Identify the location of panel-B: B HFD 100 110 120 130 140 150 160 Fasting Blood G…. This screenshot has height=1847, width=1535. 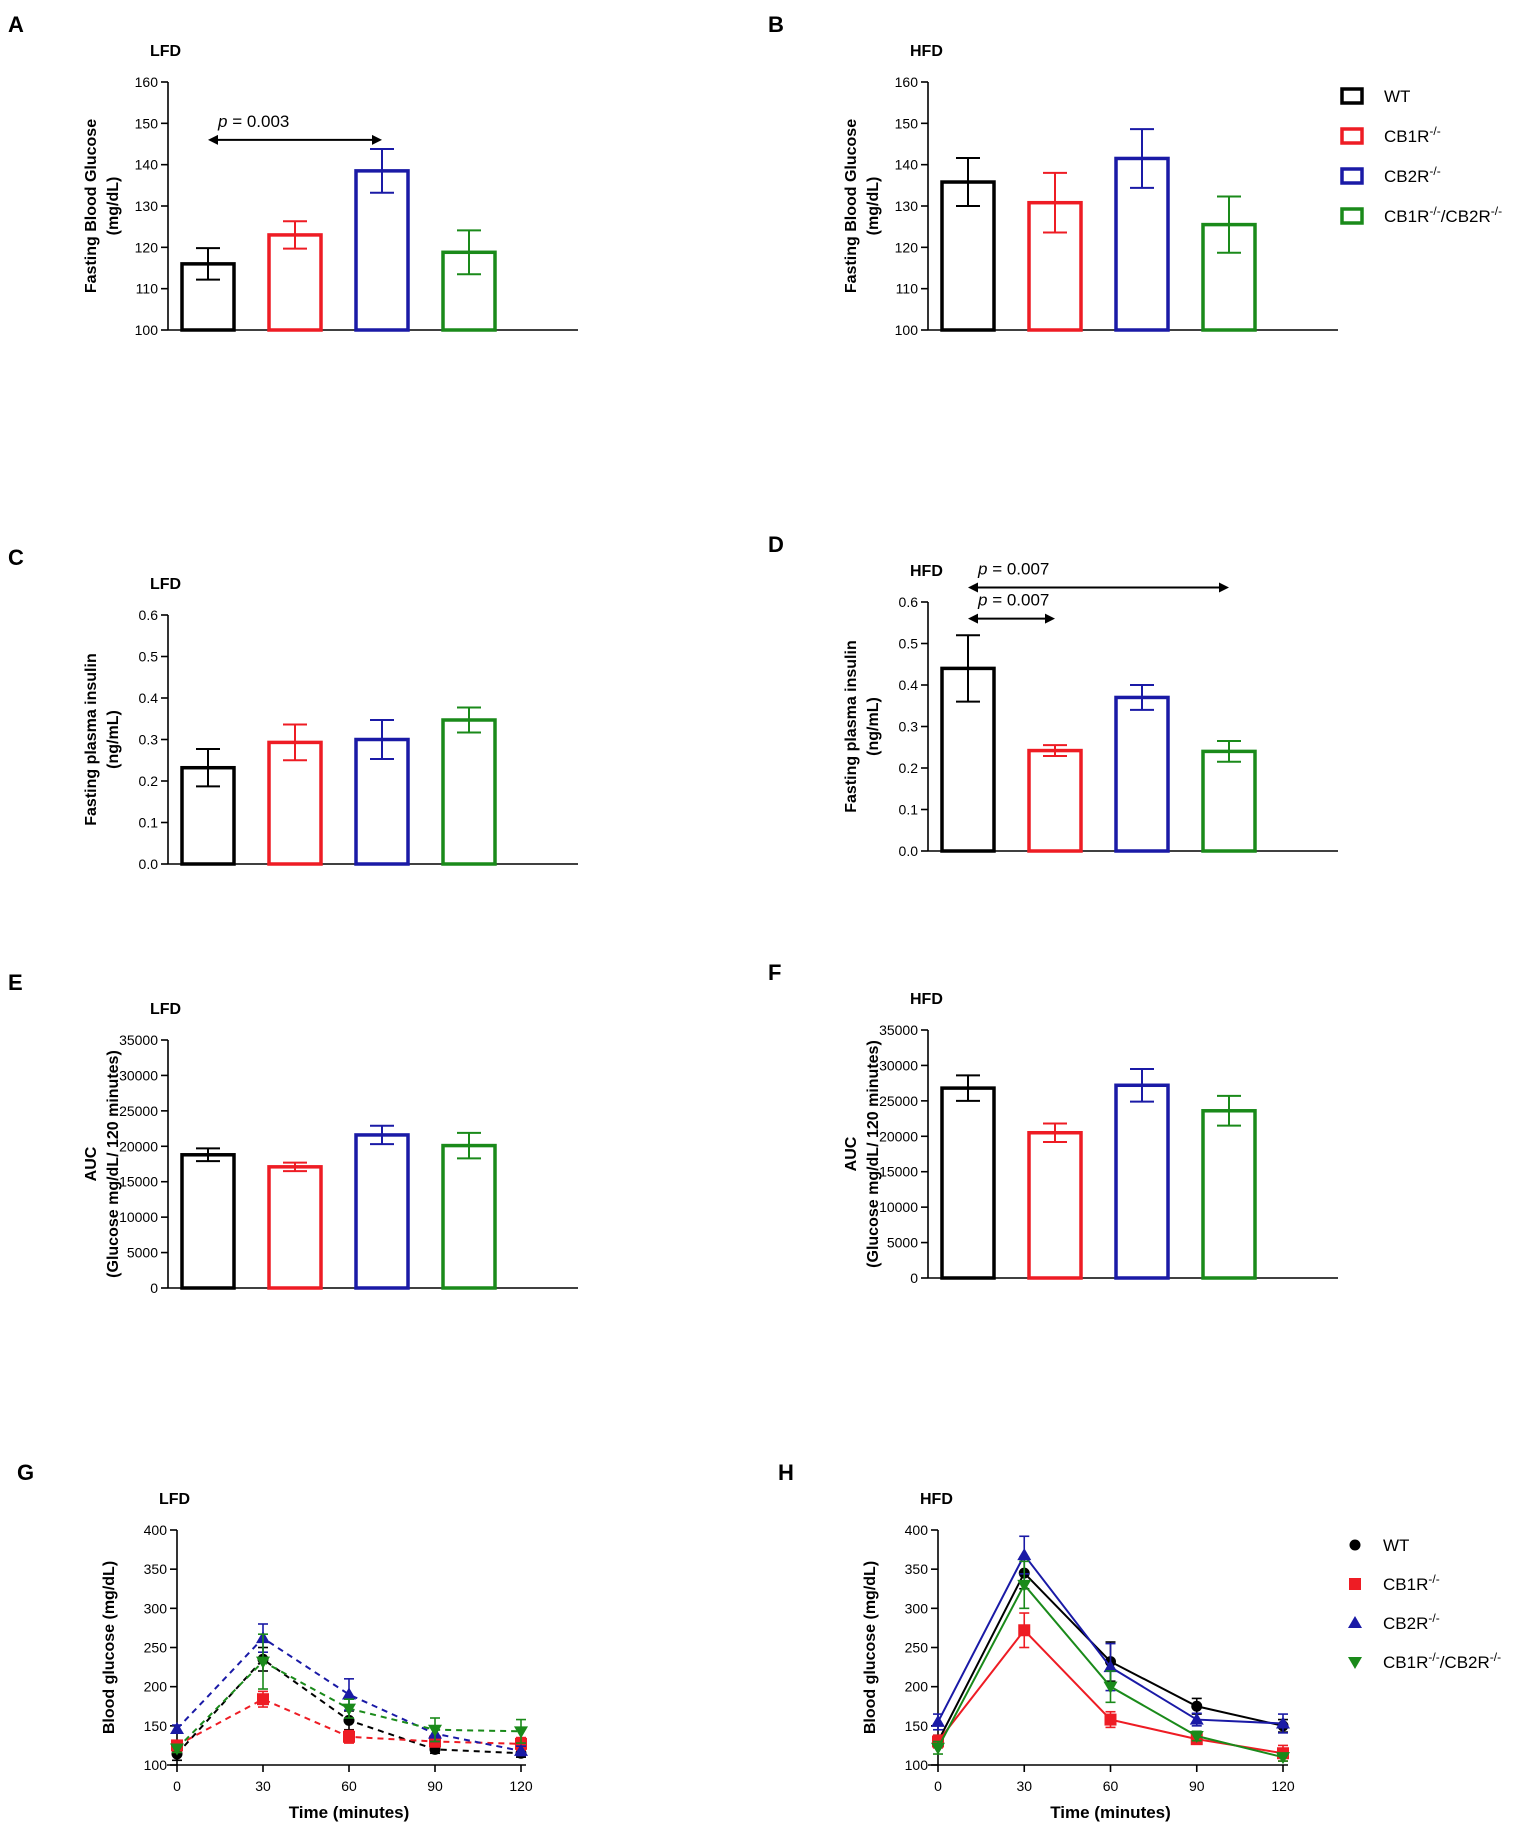
(1053, 175).